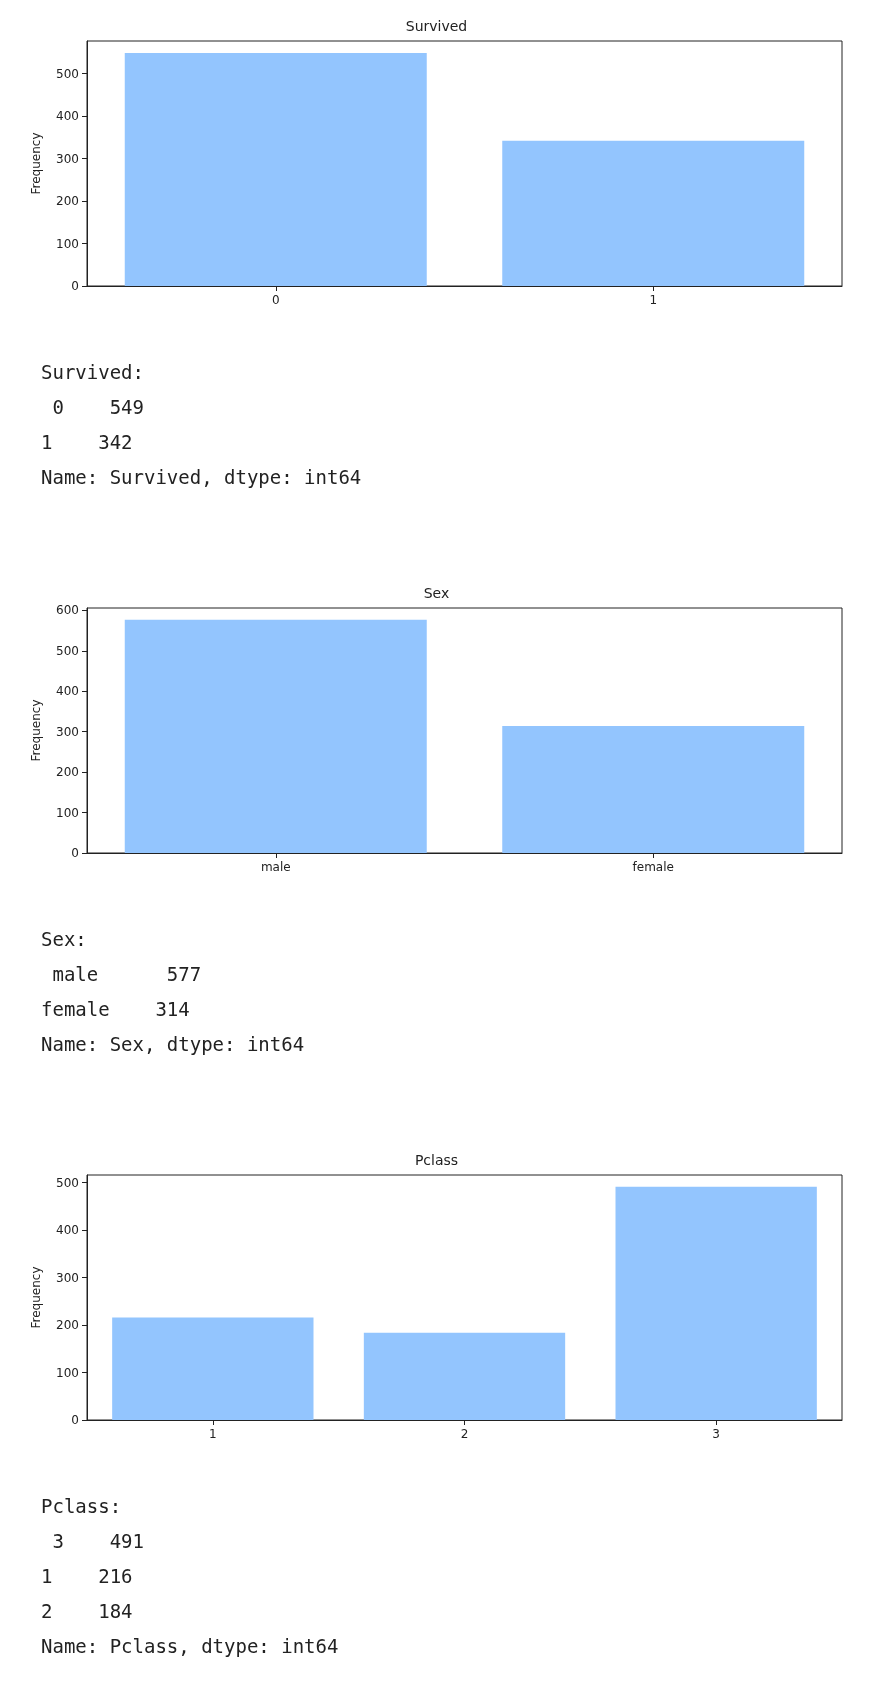 The height and width of the screenshot is (1703, 873). Describe the element at coordinates (82, 1506) in the screenshot. I see `text: Pclass:` at that location.